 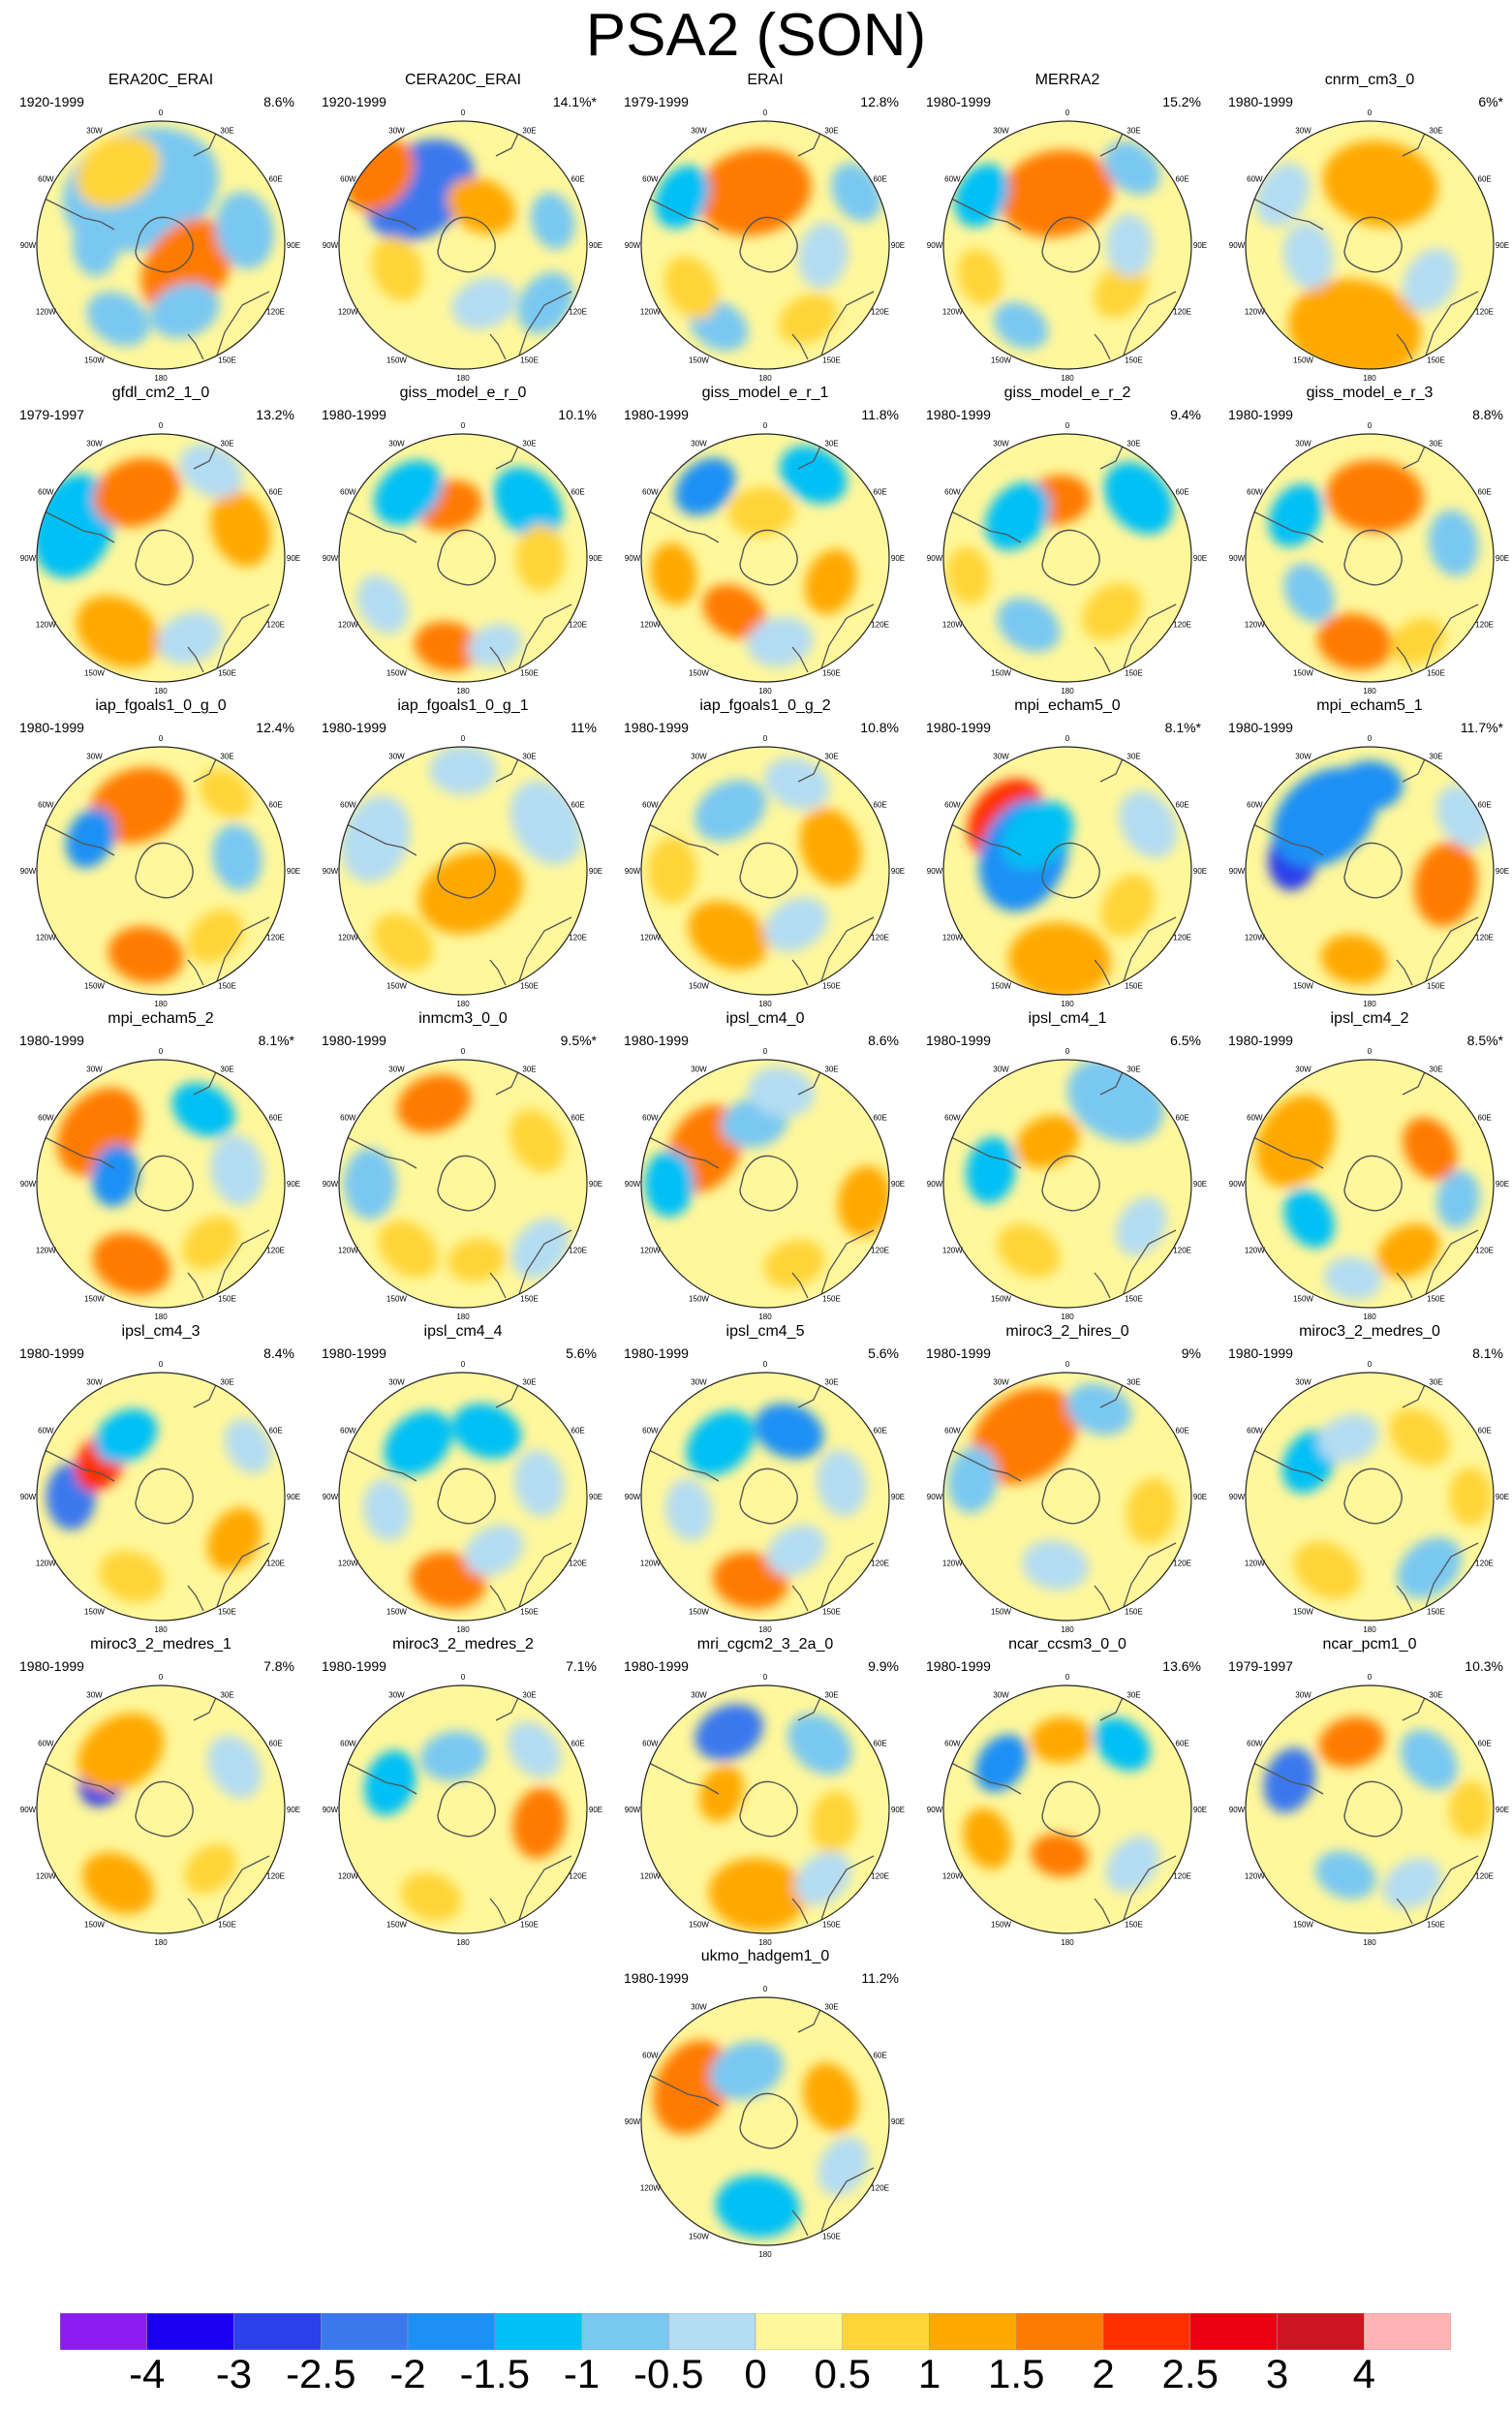 What do you see at coordinates (1363, 2374) in the screenshot?
I see `colorbar-tick-label: 4` at bounding box center [1363, 2374].